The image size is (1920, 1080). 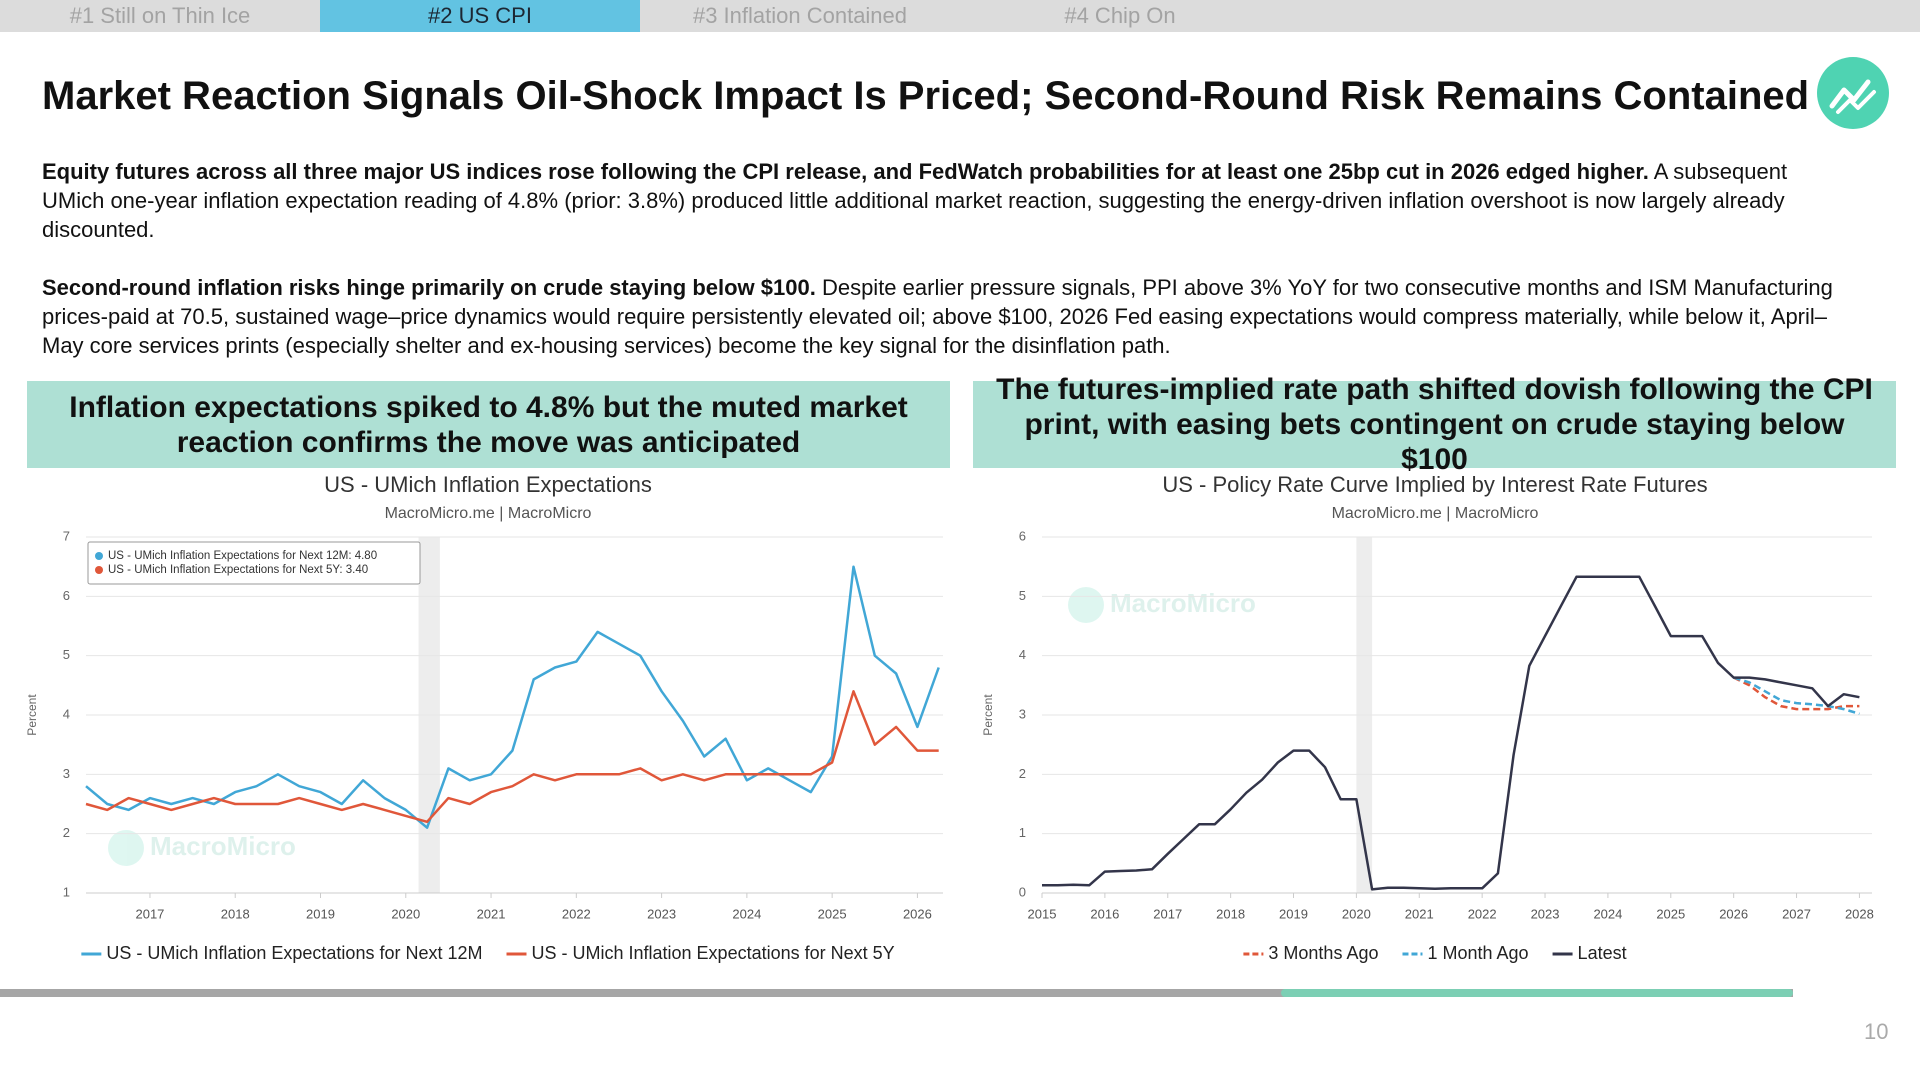 What do you see at coordinates (1104, 913) in the screenshot?
I see `x-tick-label: 2016` at bounding box center [1104, 913].